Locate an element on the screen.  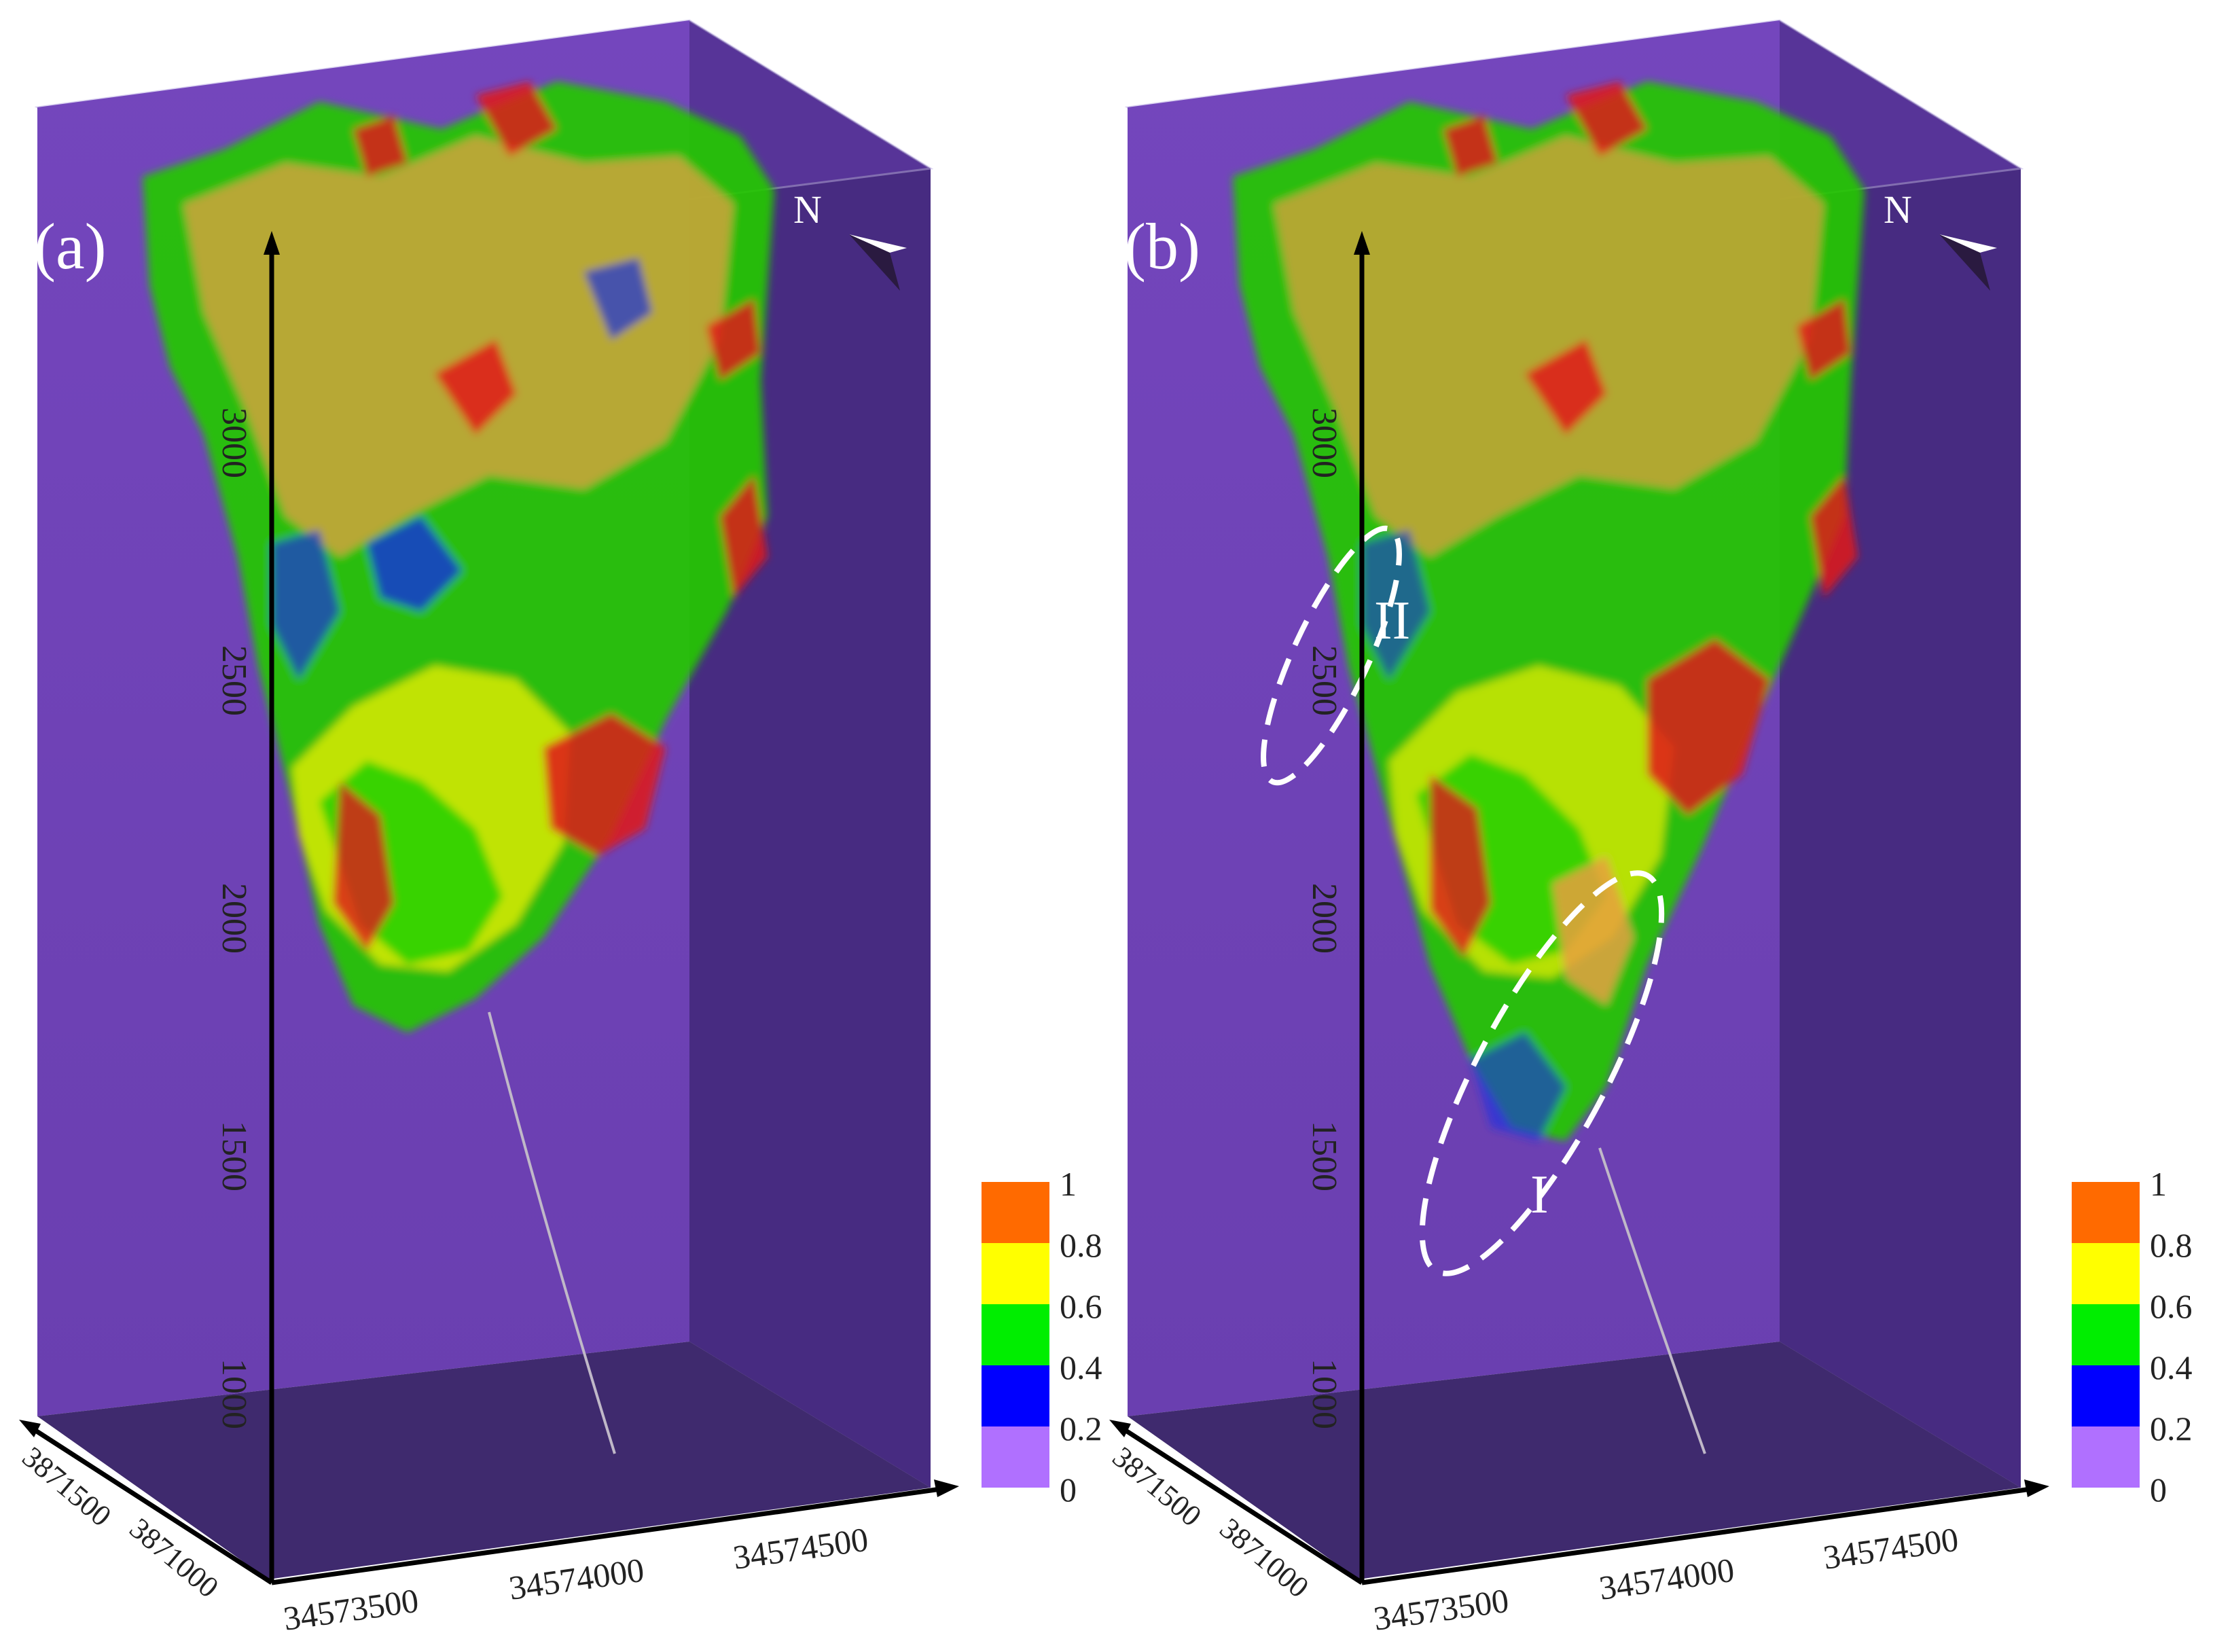
colorbar-b: 1 0.8 0.6 0.4 0.2 0 is located at coordinates (2132, 1337).